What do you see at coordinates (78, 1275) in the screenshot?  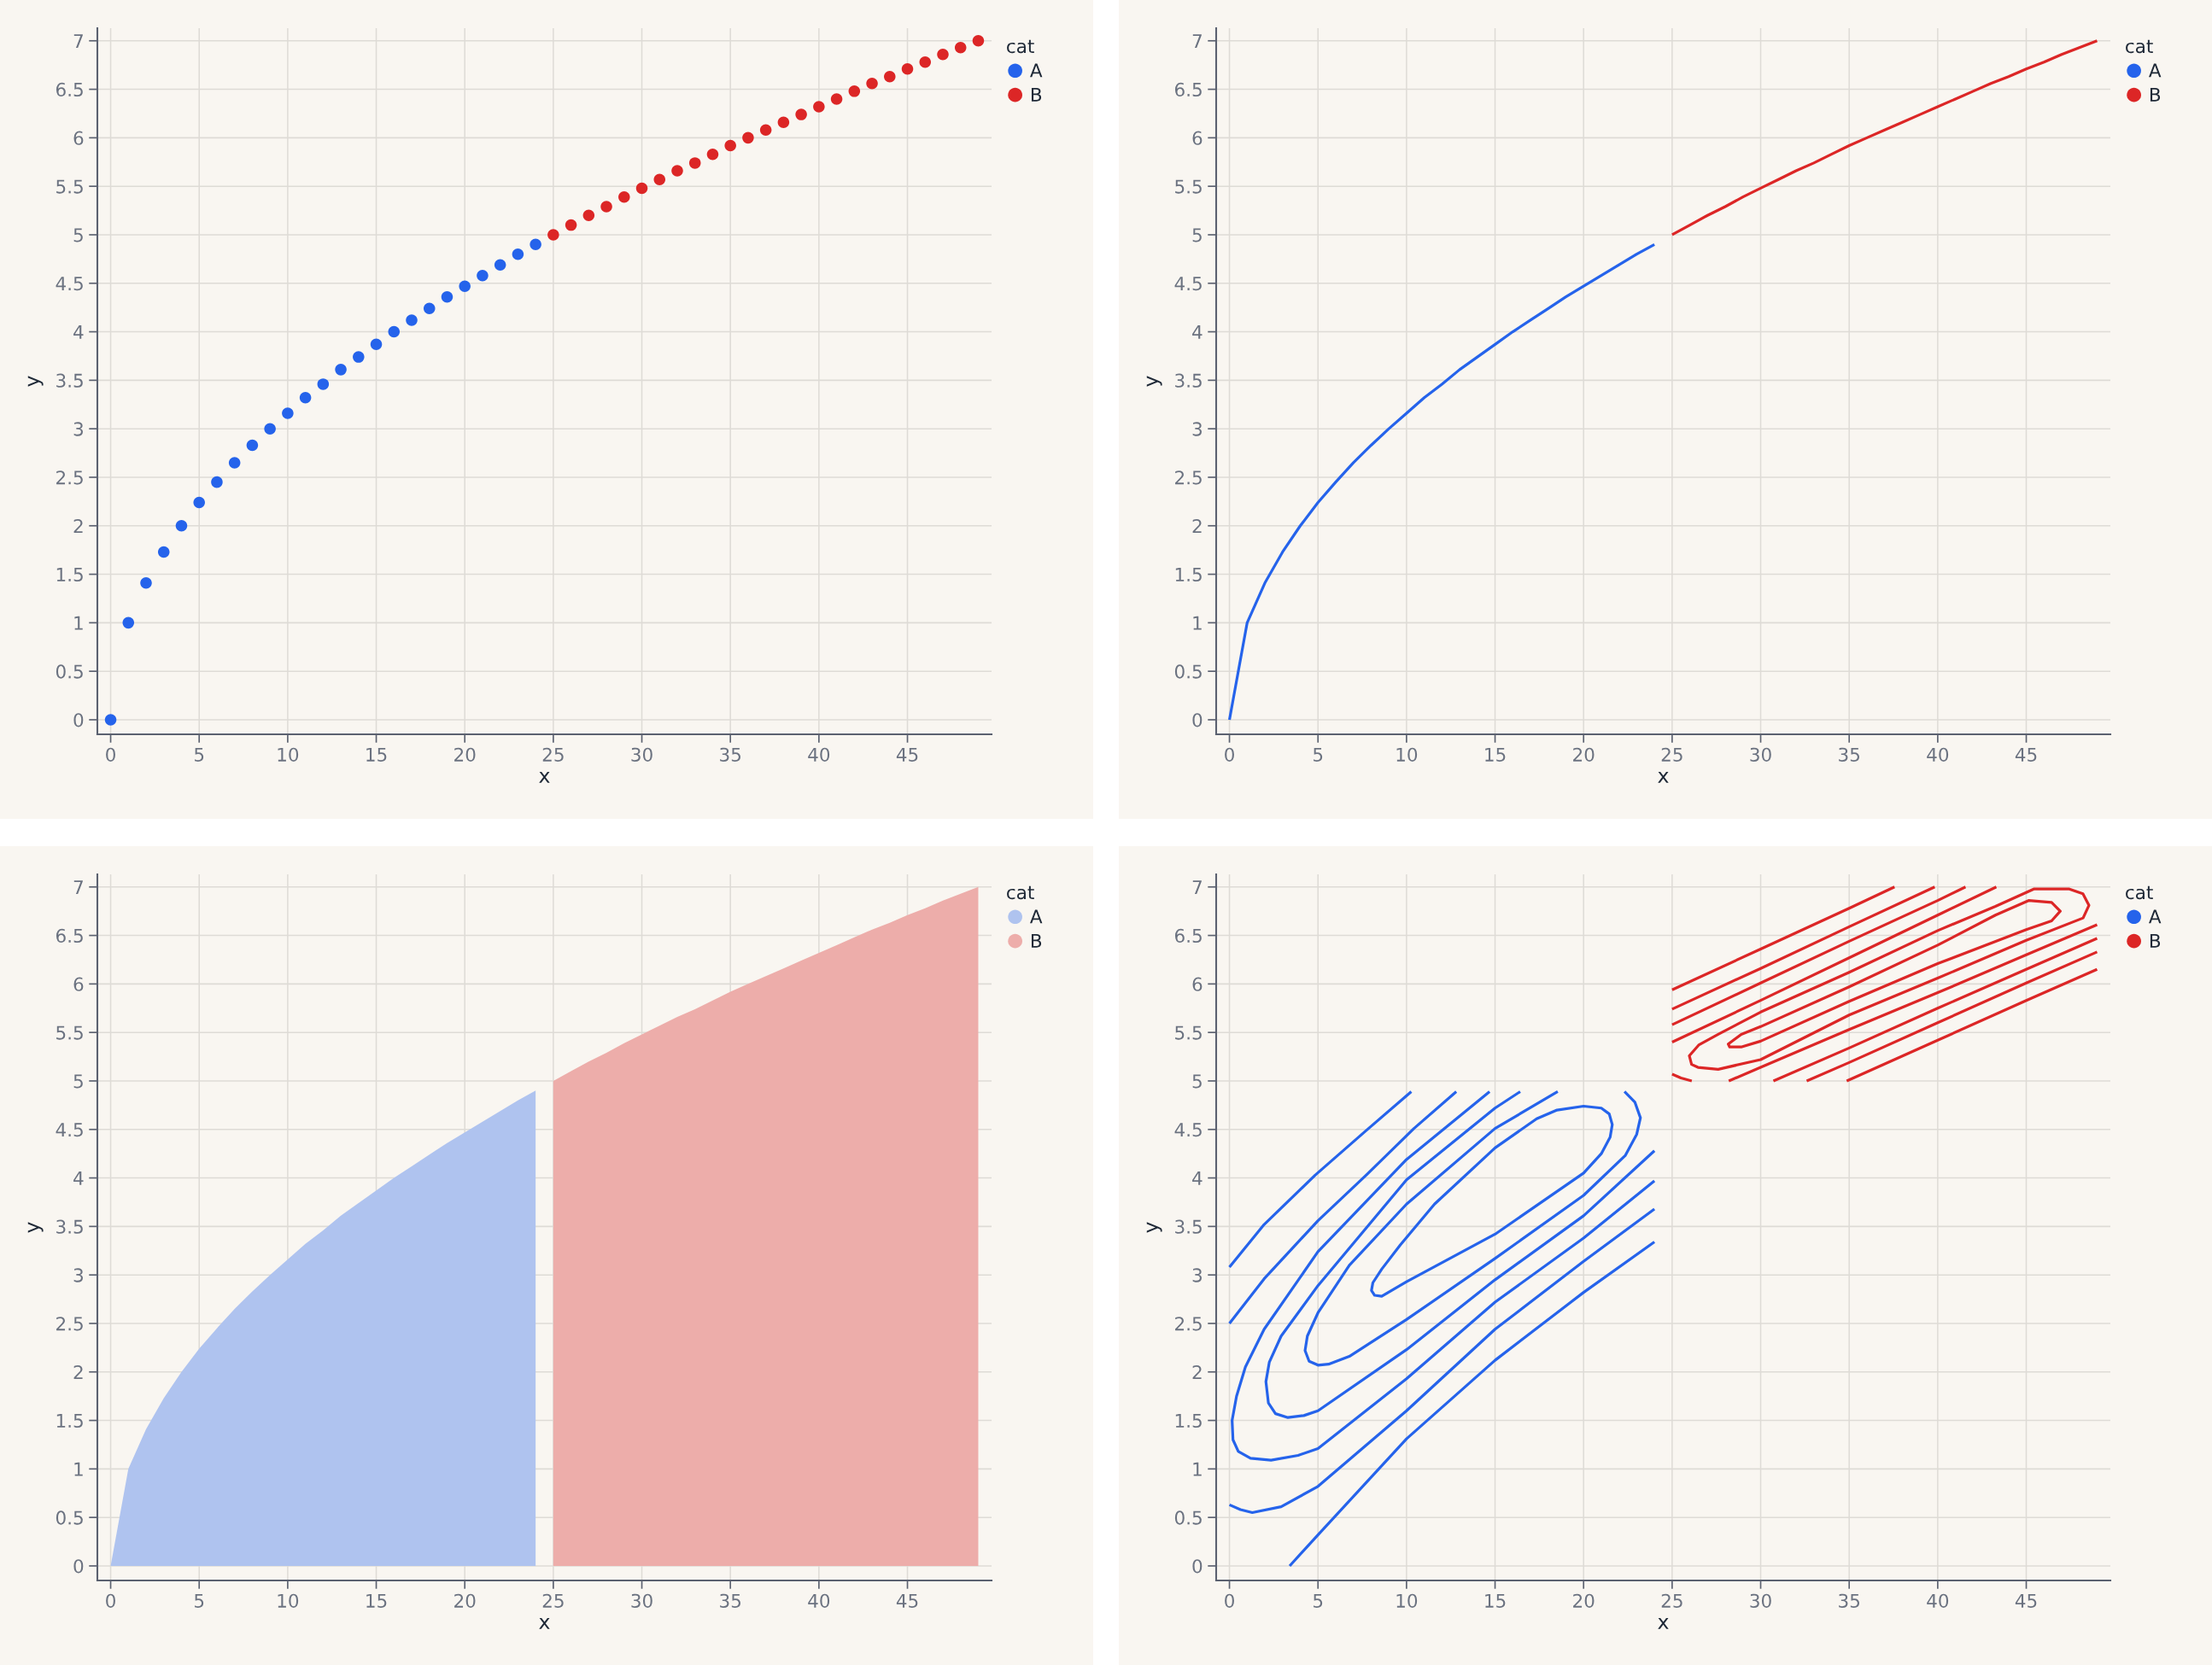 I see `y-tick-label: 3` at bounding box center [78, 1275].